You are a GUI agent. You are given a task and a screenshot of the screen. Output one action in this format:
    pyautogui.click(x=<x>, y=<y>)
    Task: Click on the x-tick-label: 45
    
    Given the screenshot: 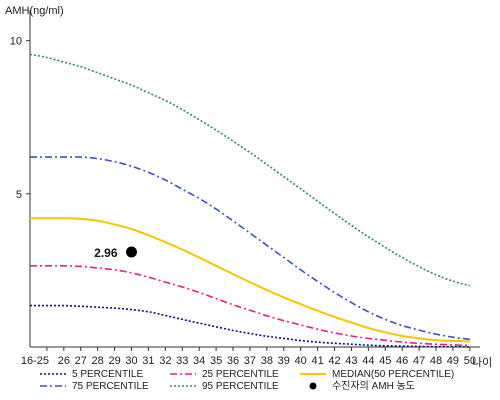 What is the action you would take?
    pyautogui.click(x=385, y=361)
    